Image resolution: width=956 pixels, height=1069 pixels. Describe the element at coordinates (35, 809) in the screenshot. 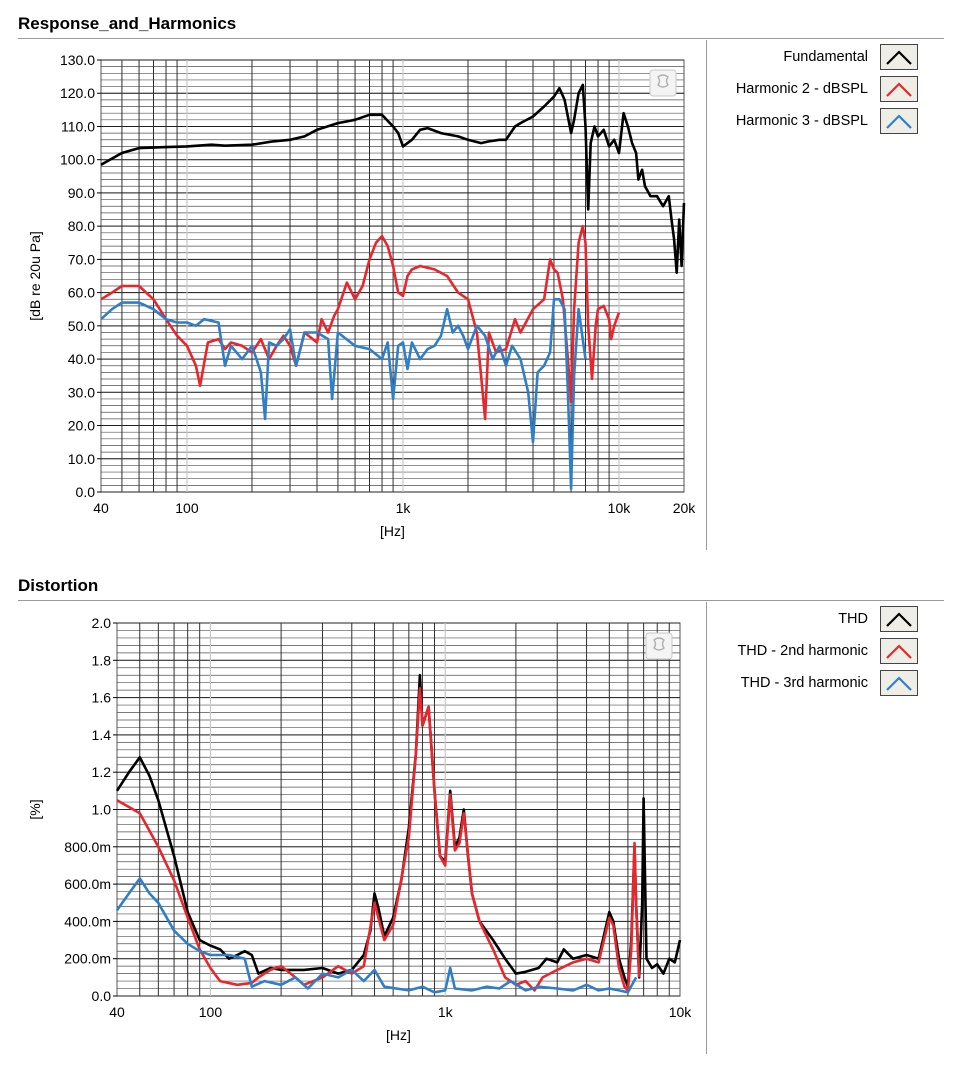

I see `y-axis-label: [%]` at that location.